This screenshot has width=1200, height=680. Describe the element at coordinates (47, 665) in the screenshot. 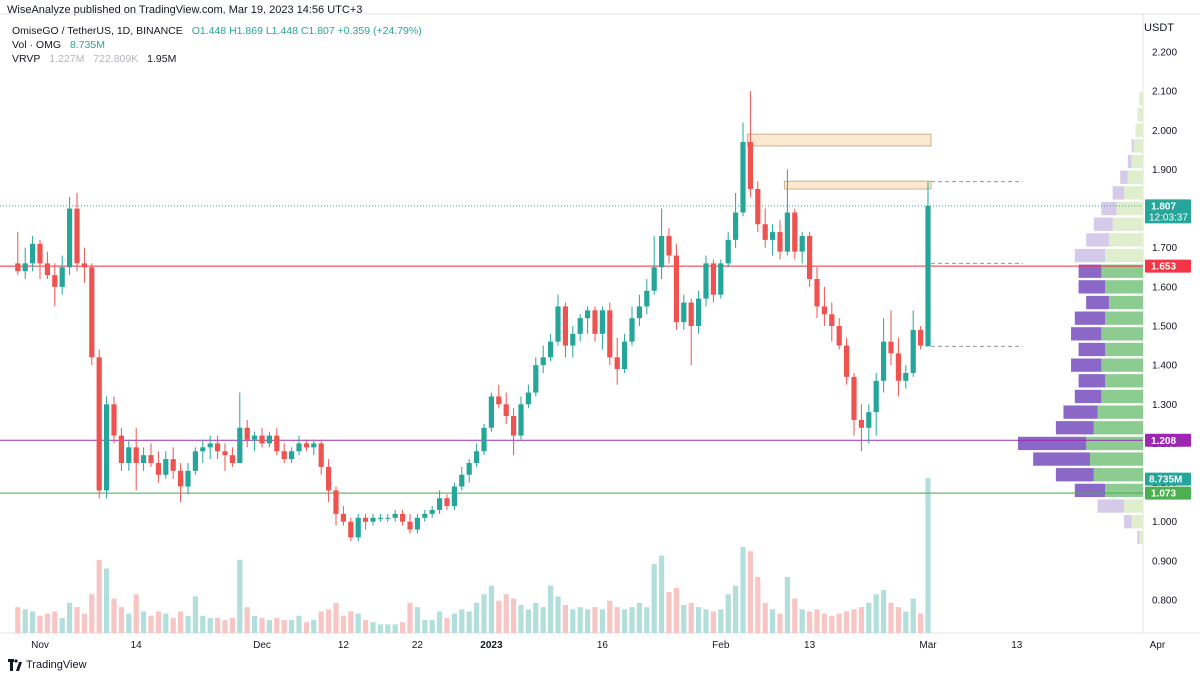

I see `footer-brand: TradingView` at that location.